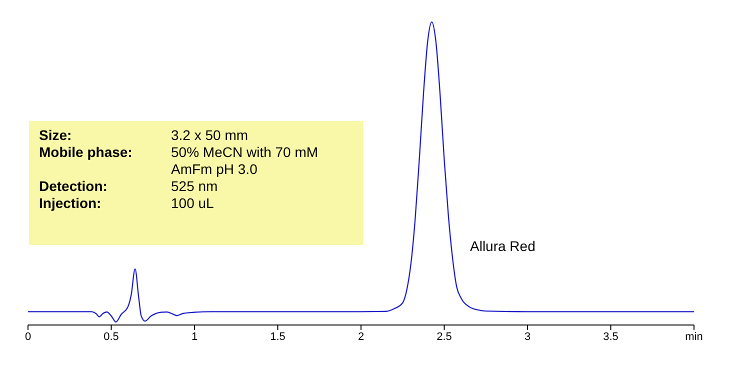 The height and width of the screenshot is (365, 731). Describe the element at coordinates (503, 246) in the screenshot. I see `annotation: Allura Red` at that location.